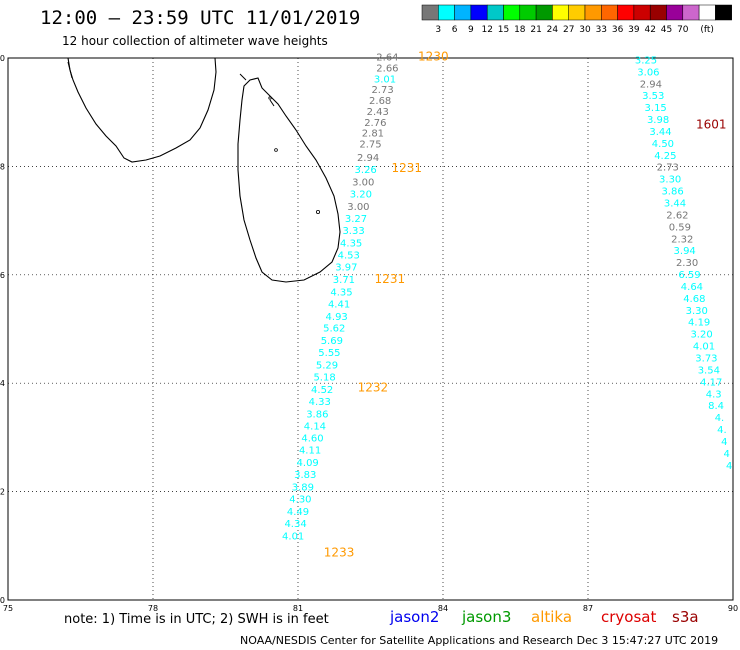 This screenshot has height=650, width=740. What do you see at coordinates (300, 499) in the screenshot?
I see `wave-height-value: 4.30` at bounding box center [300, 499].